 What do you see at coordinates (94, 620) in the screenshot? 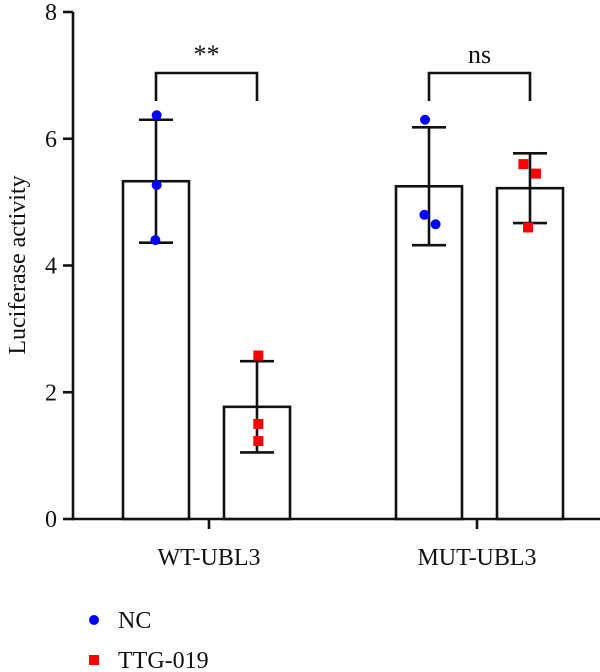
I see `legend-marker-nc` at bounding box center [94, 620].